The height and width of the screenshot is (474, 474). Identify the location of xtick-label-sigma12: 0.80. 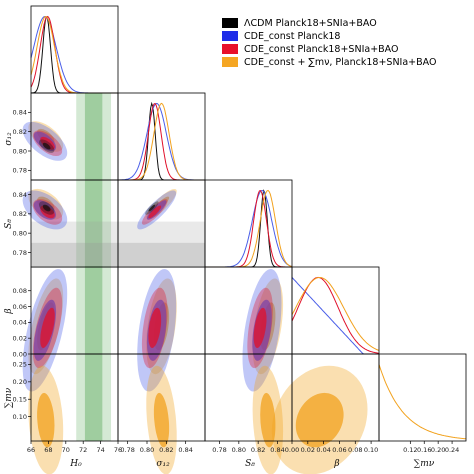
(147, 450).